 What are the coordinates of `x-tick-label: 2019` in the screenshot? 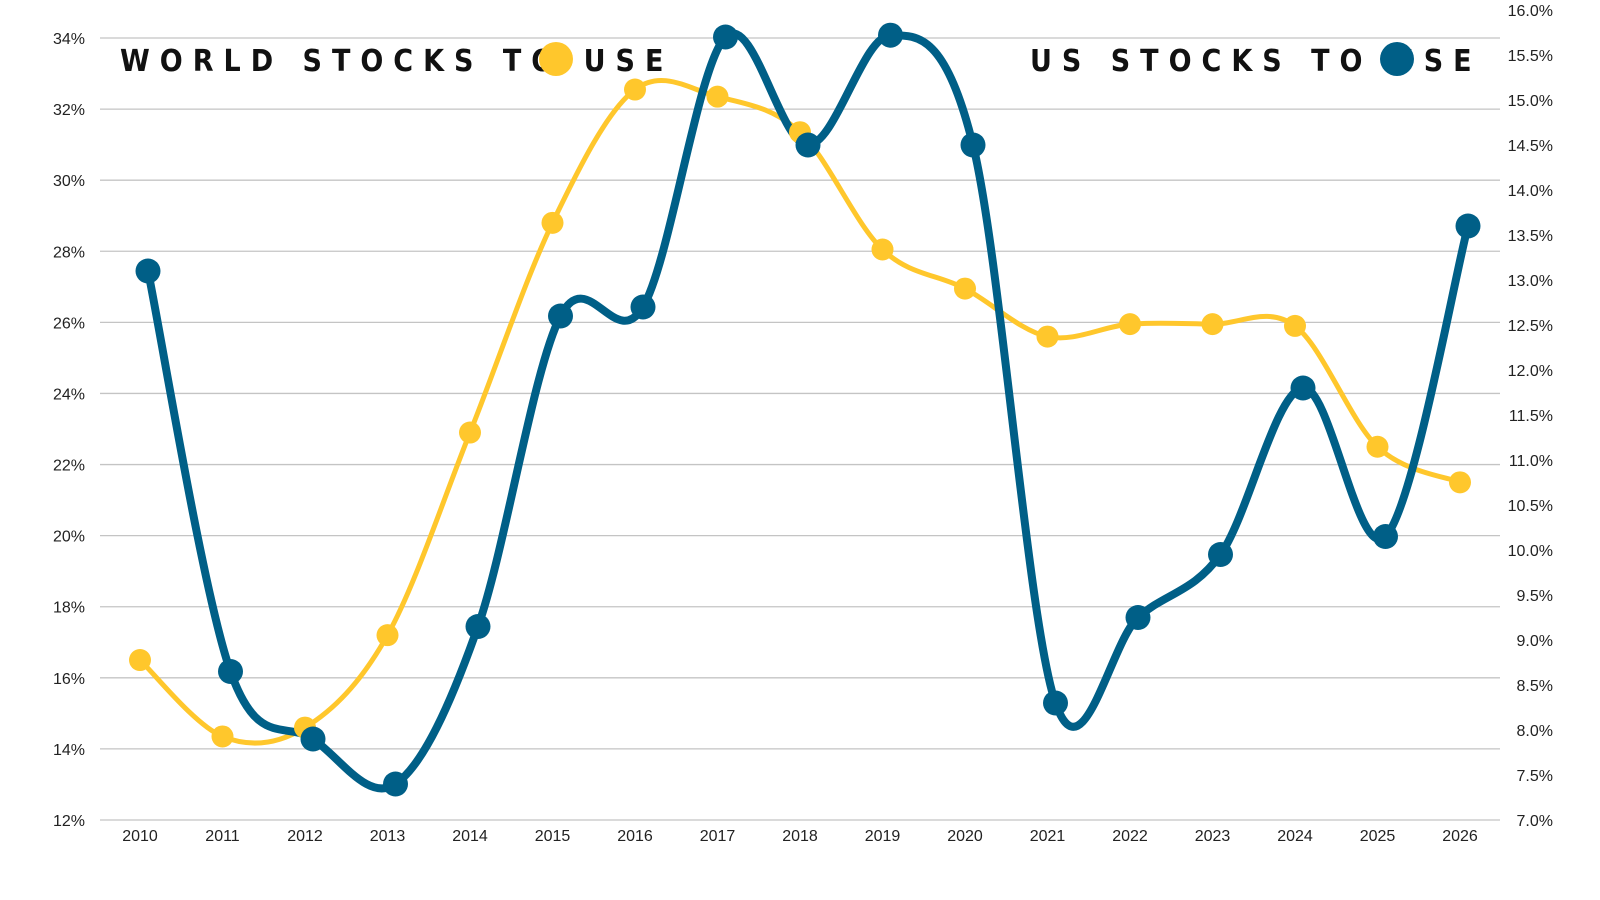 It's located at (883, 836).